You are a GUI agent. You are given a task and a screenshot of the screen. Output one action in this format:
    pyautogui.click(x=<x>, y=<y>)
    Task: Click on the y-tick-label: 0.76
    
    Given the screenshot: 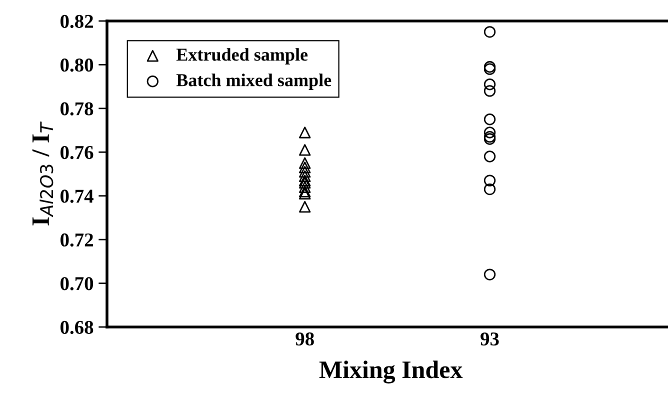 What is the action you would take?
    pyautogui.click(x=77, y=153)
    